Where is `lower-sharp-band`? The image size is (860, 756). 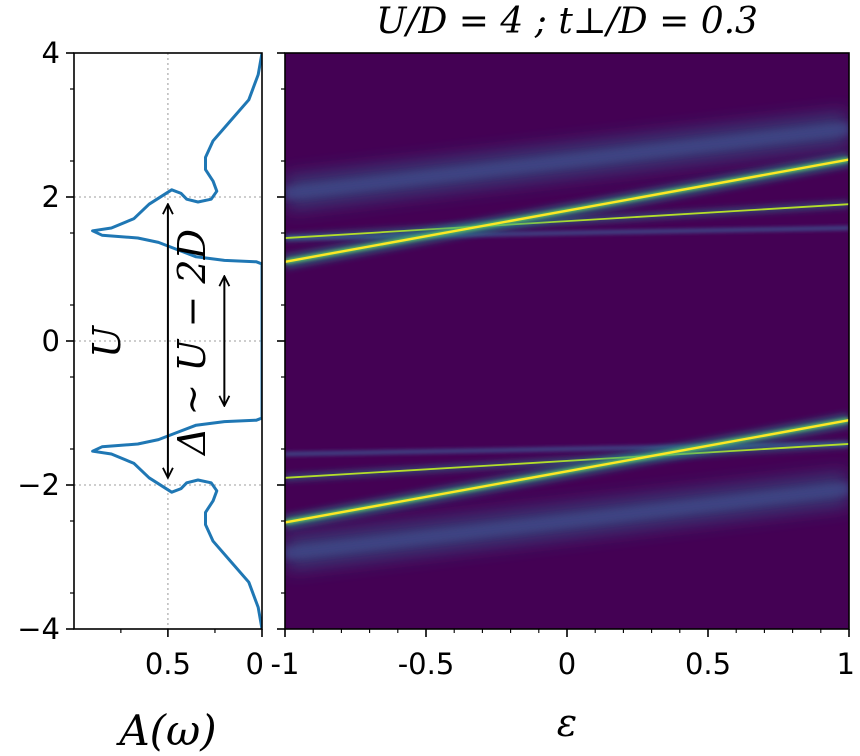 lower-sharp-band is located at coordinates (567, 471).